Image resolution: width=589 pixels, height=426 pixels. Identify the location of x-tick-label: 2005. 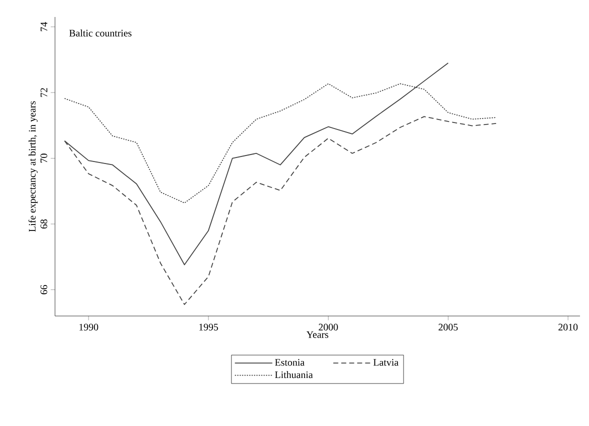
(448, 327).